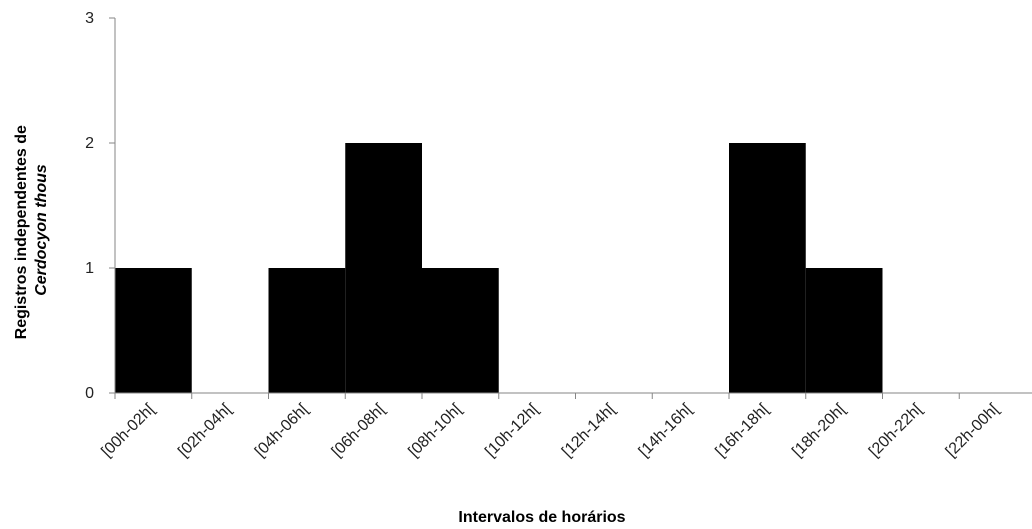  I want to click on x-tick-label: [04h-06h[, so click(282, 430).